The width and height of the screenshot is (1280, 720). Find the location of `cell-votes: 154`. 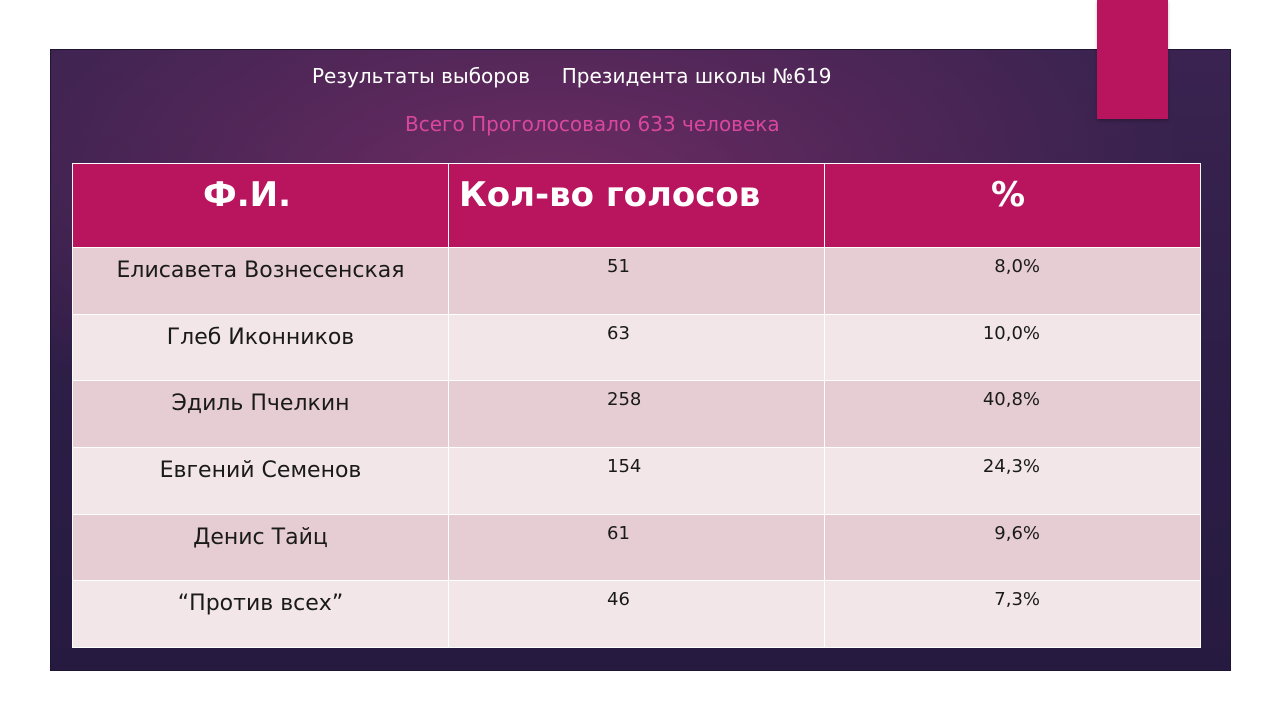

cell-votes: 154 is located at coordinates (636, 480).